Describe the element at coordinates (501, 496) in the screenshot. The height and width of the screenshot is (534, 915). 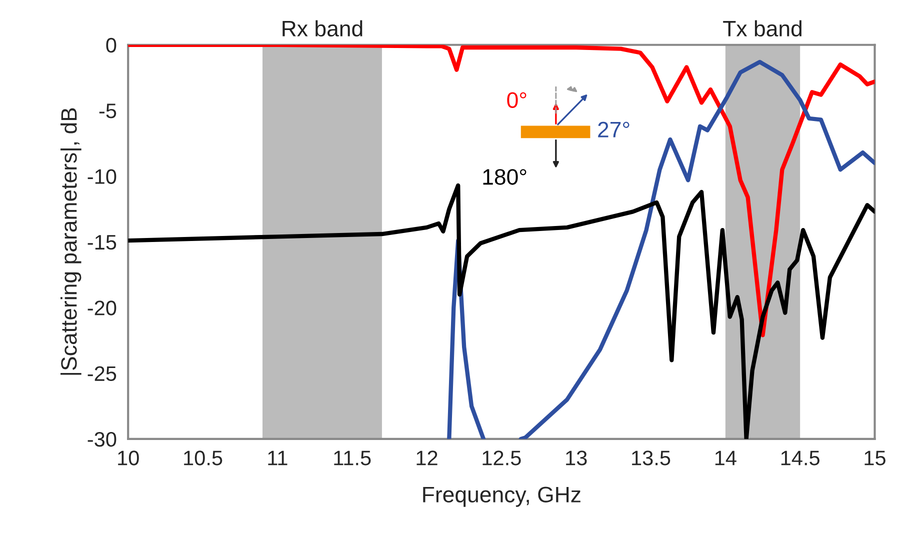
I see `x-axis-title: Frequency, GHz` at that location.